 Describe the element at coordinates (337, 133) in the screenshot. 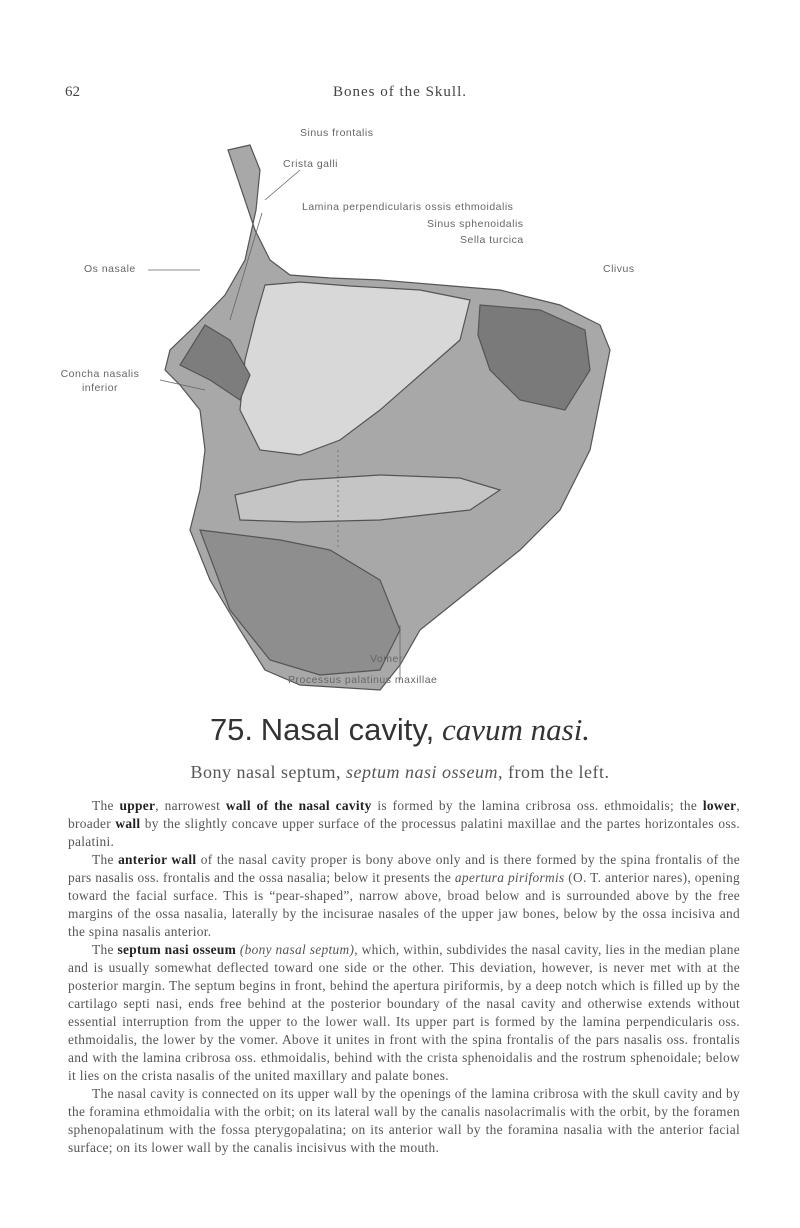

I see `figure-label: Sinus frontalis` at that location.